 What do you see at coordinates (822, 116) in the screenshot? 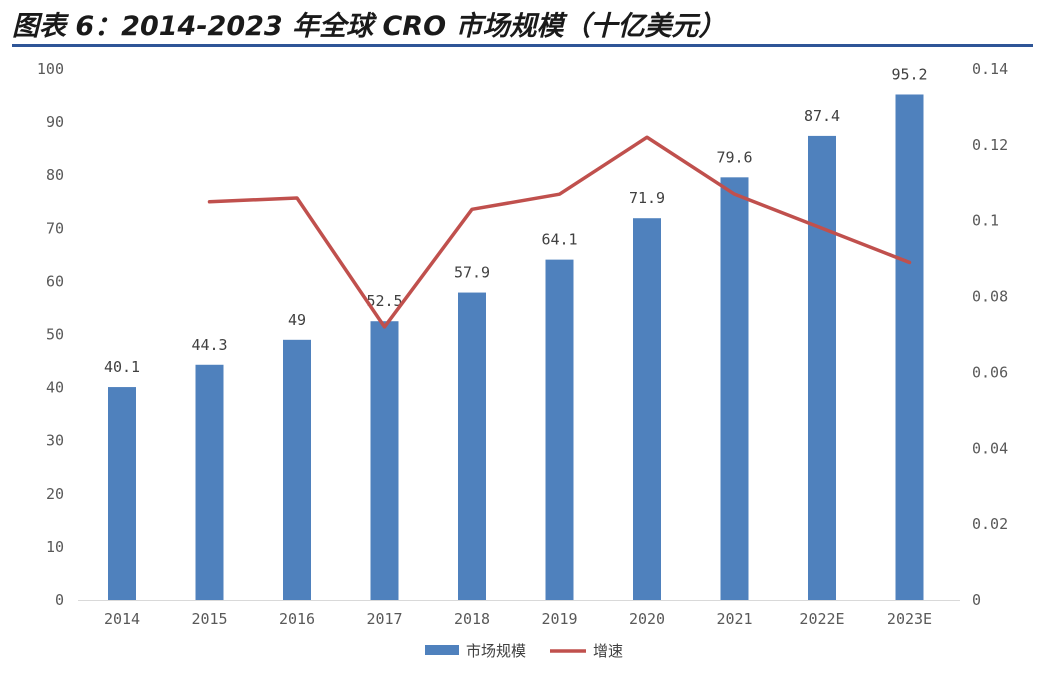
I see `bar-value-label: 87.4` at bounding box center [822, 116].